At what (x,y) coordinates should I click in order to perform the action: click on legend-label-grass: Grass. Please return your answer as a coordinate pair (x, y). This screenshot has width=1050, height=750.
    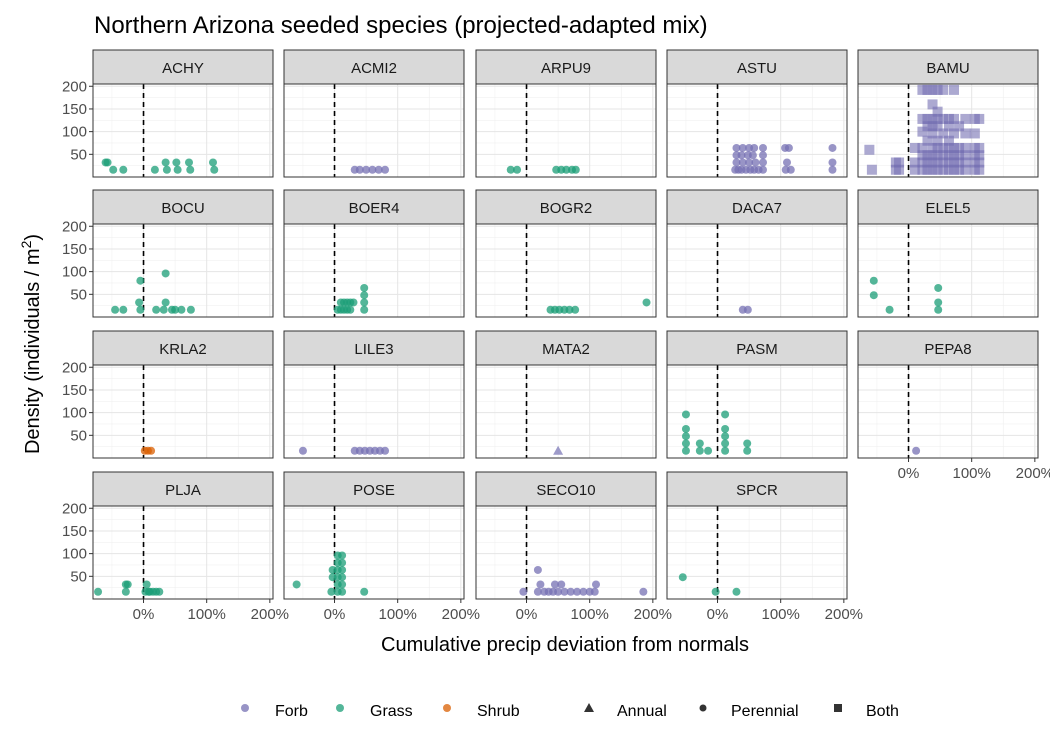
    Looking at the image, I should click on (391, 711).